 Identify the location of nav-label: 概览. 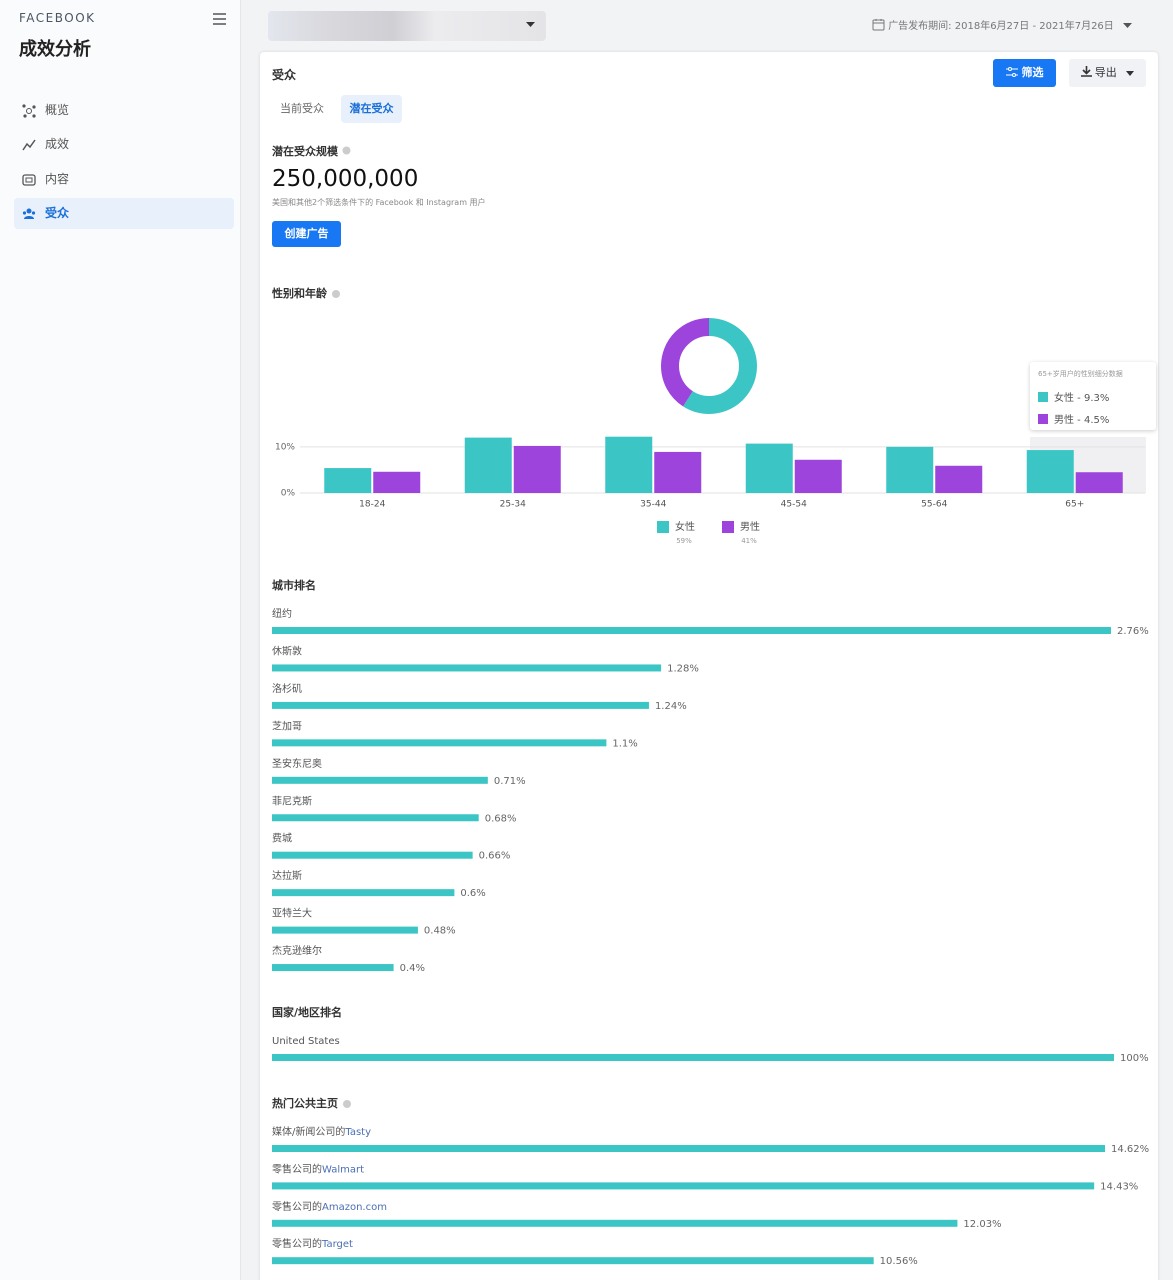
(57, 110).